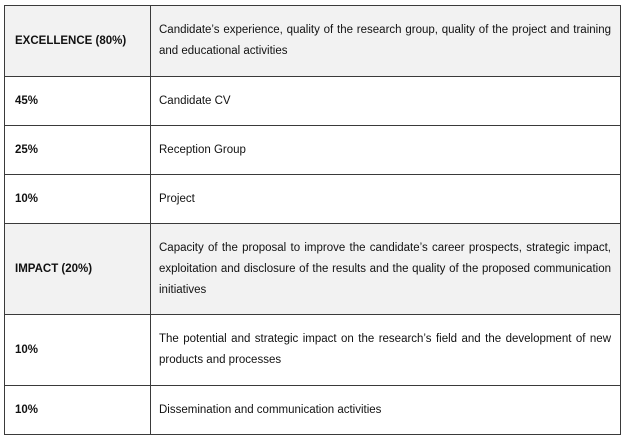  I want to click on criterion-description: Candidate CV, so click(385, 101).